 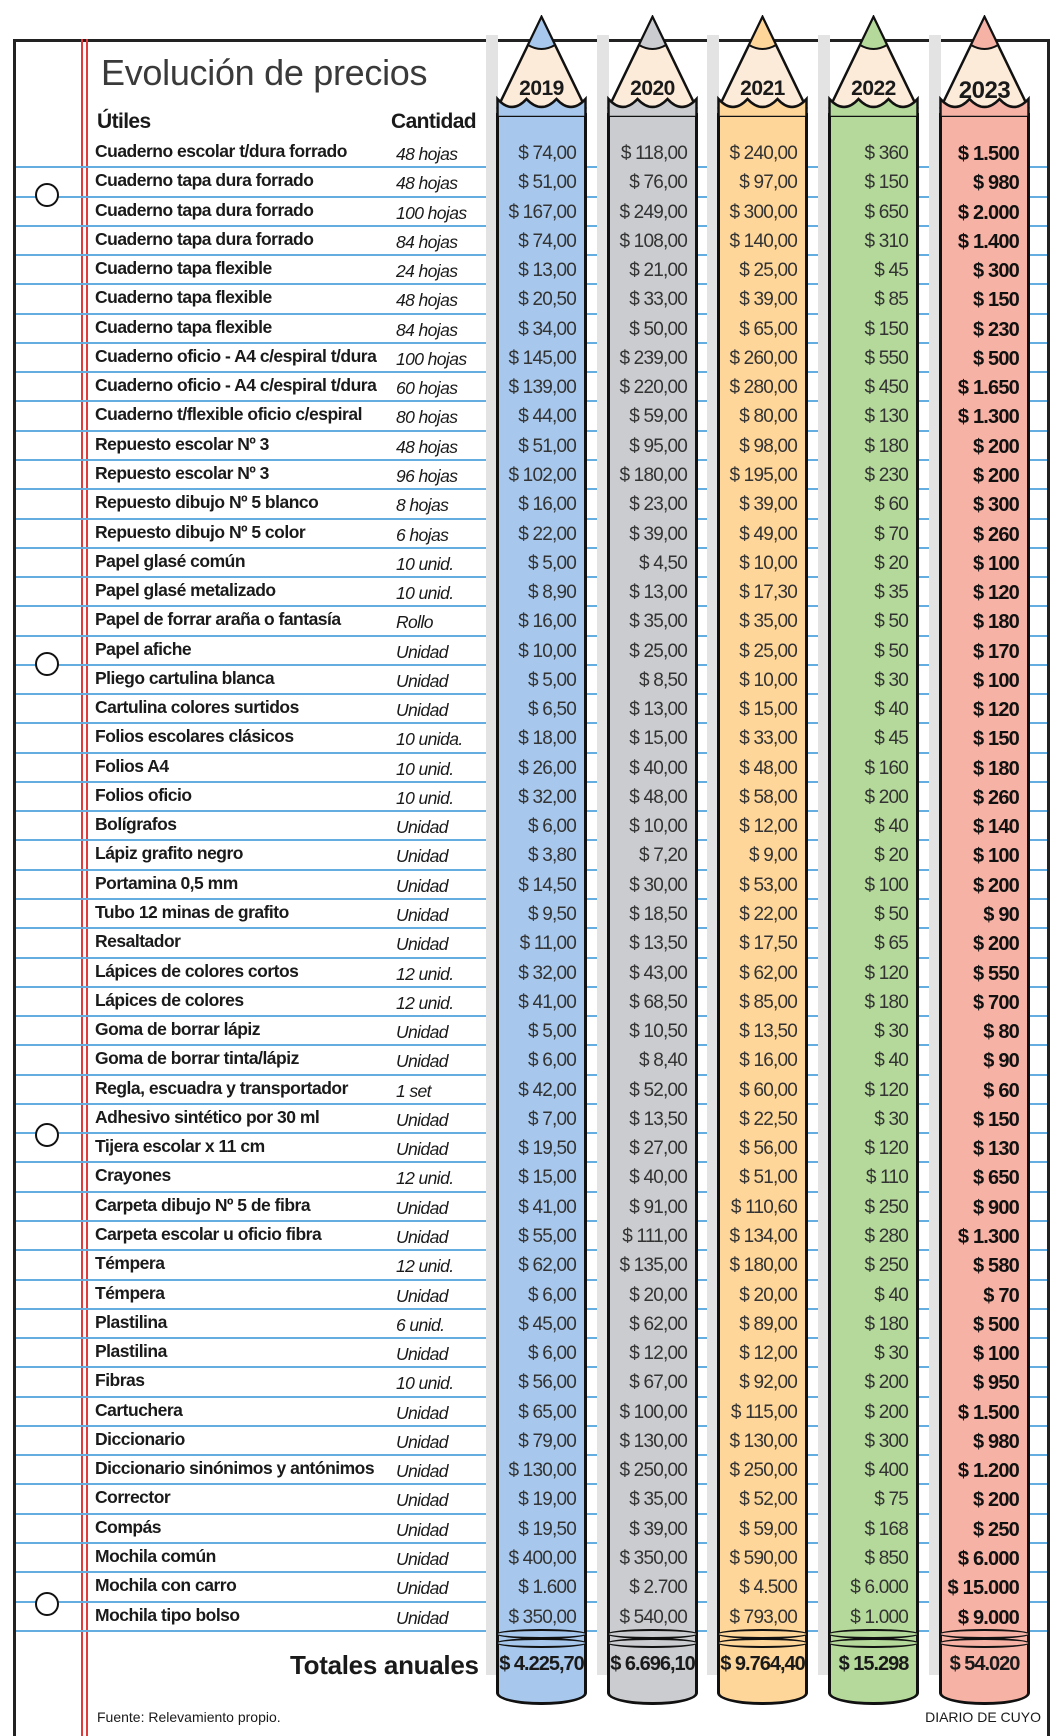 What do you see at coordinates (658, 797) in the screenshot?
I see `price-2020: $ 48,00` at bounding box center [658, 797].